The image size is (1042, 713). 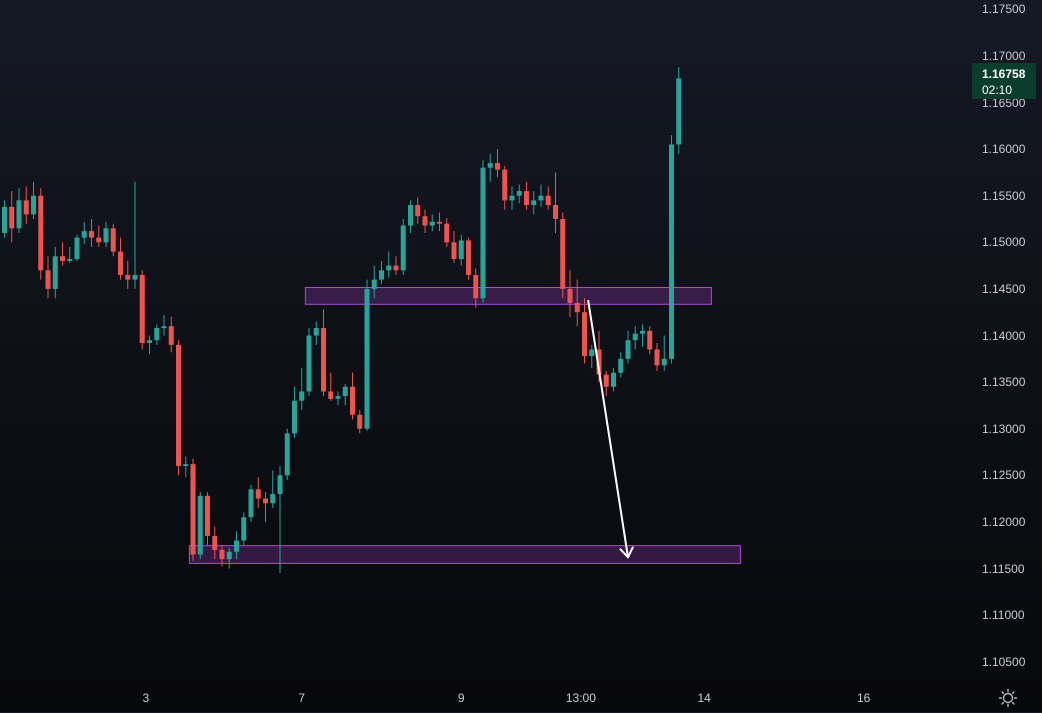 What do you see at coordinates (1004, 102) in the screenshot?
I see `price-tick-label: 1.16500` at bounding box center [1004, 102].